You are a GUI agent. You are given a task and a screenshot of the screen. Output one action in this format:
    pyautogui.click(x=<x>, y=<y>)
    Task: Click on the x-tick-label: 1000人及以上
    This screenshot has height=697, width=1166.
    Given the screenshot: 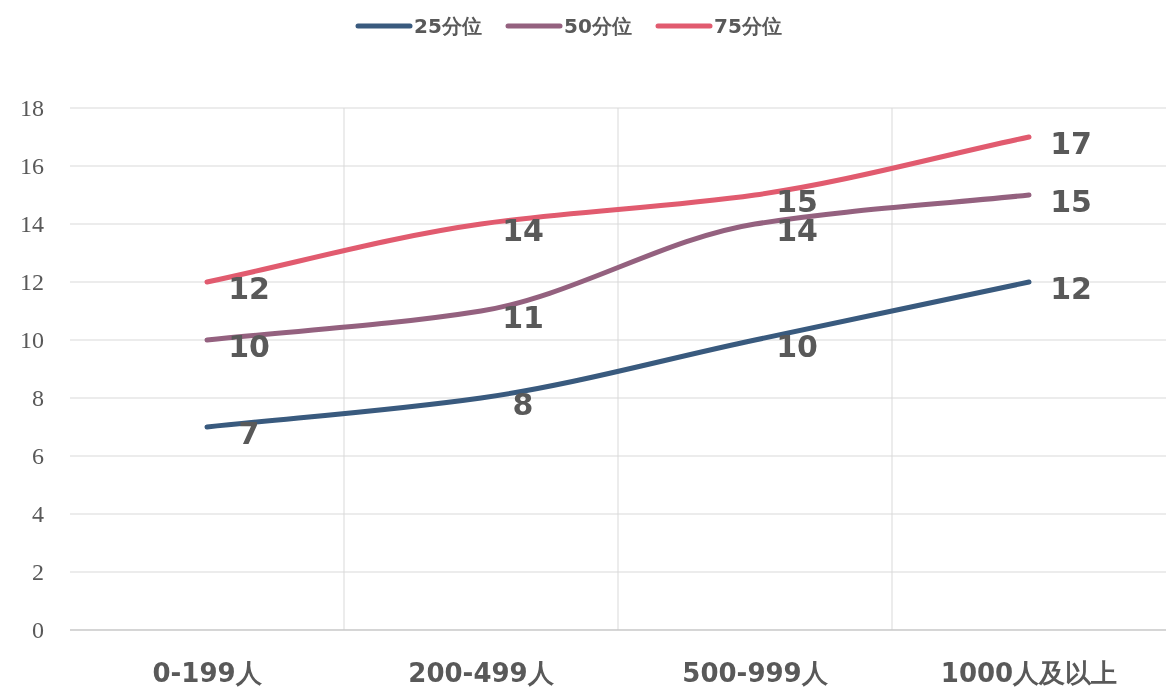 What is the action you would take?
    pyautogui.click(x=1029, y=673)
    